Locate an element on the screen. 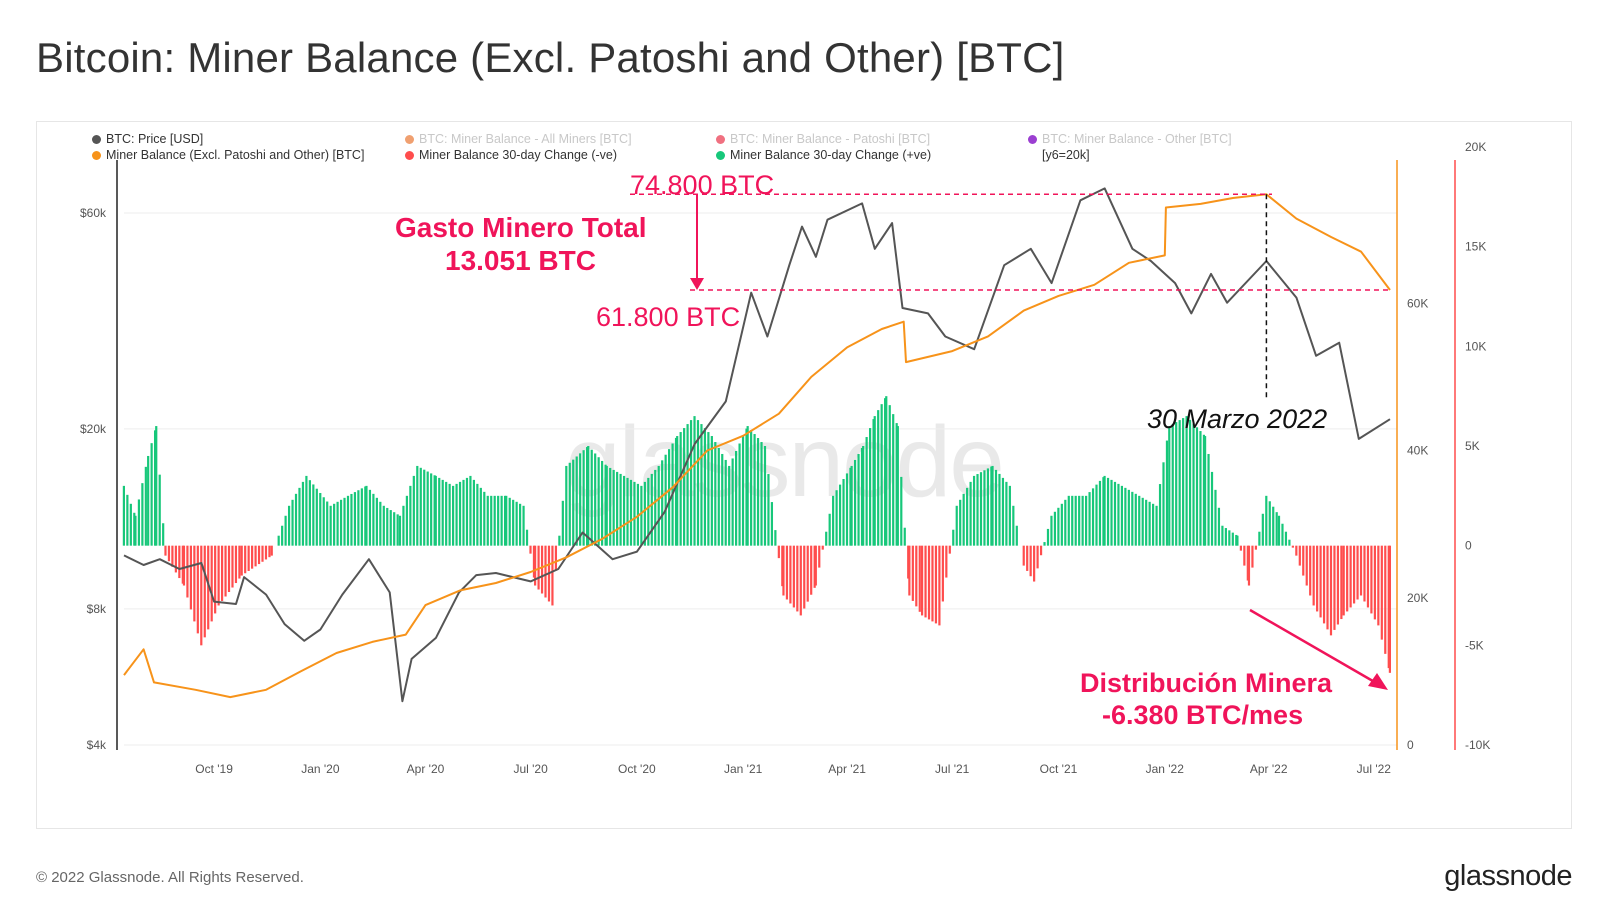 The image size is (1600, 922). legend-item-price: BTC: Price [USD] is located at coordinates (147, 139).